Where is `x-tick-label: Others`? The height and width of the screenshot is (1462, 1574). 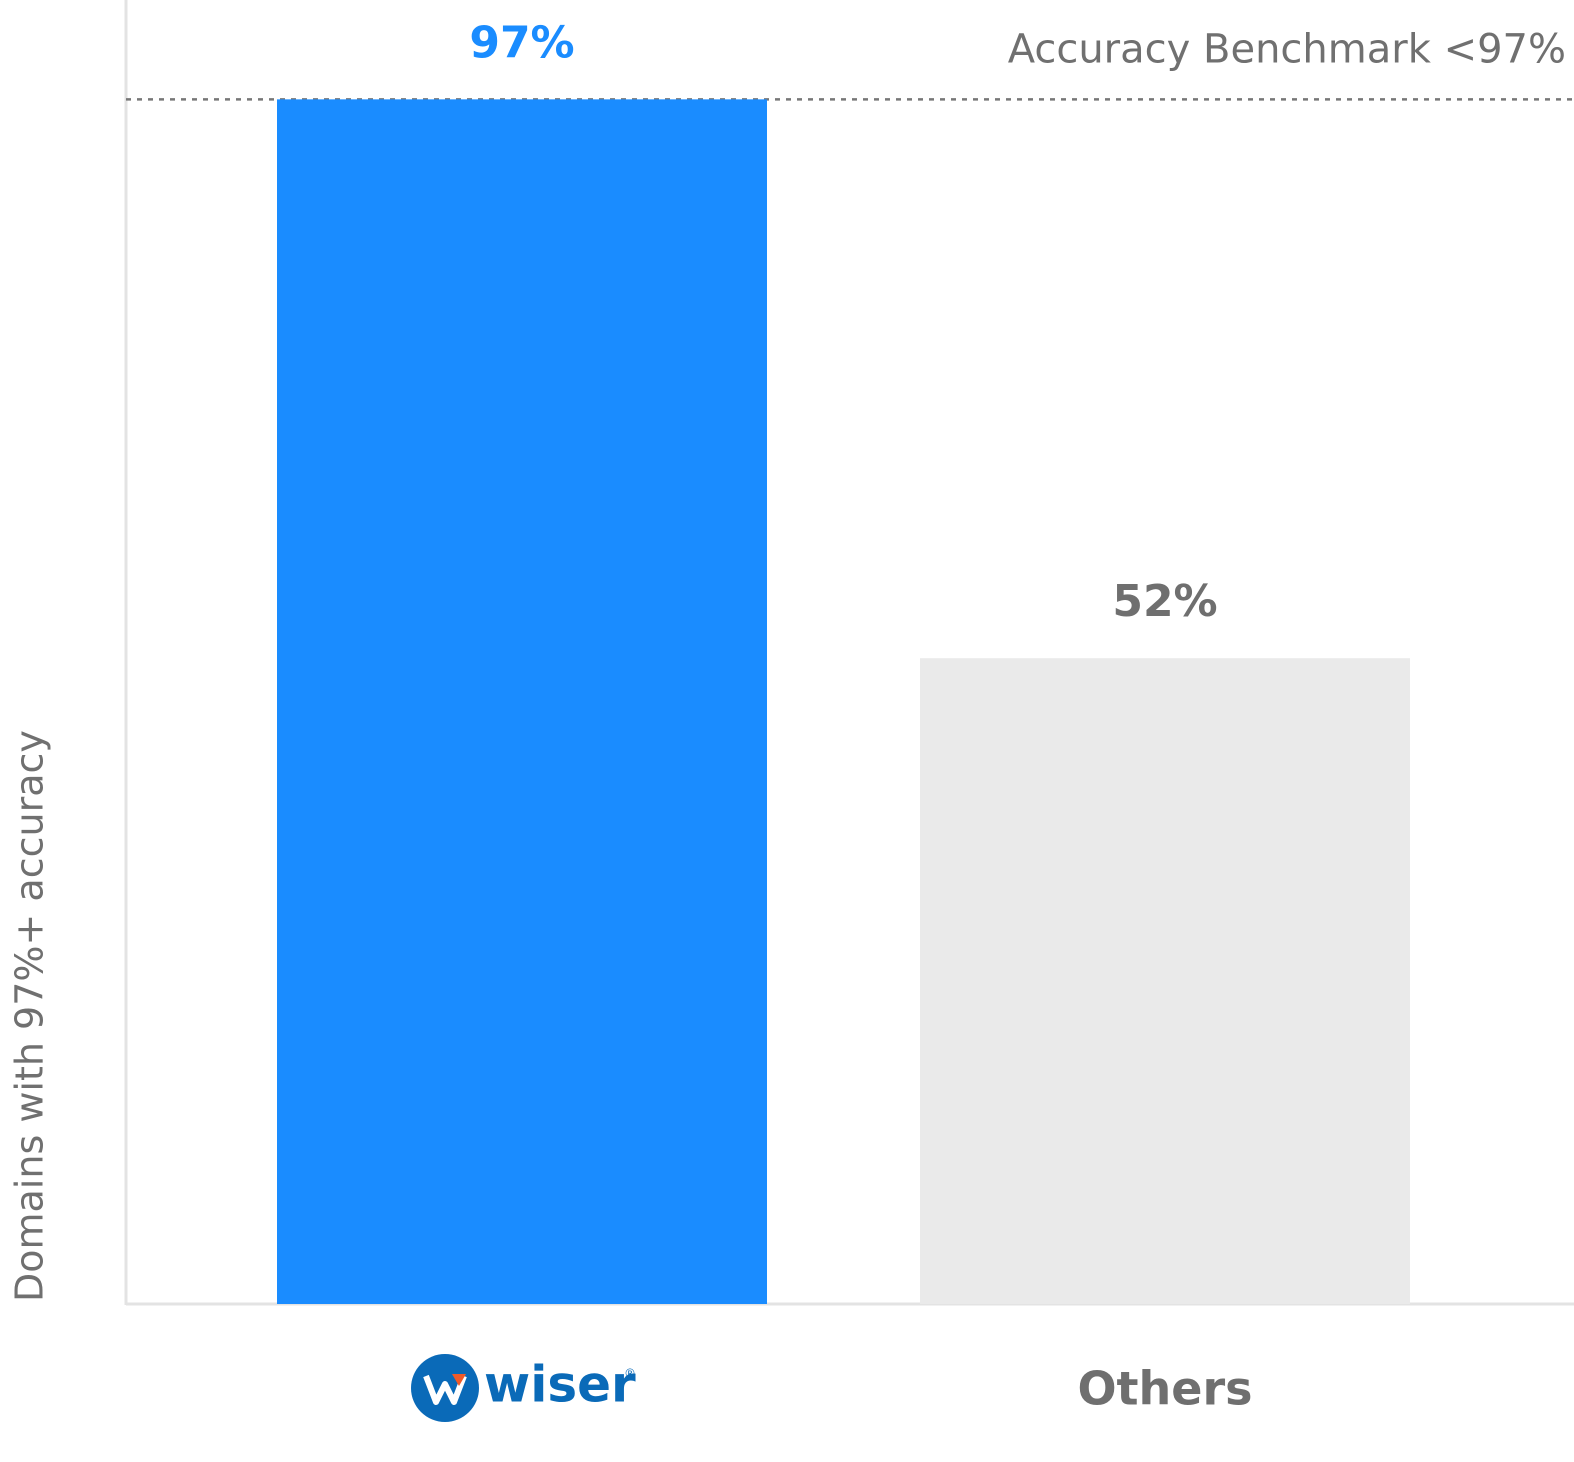
x-tick-label: Others is located at coordinates (1164, 1389).